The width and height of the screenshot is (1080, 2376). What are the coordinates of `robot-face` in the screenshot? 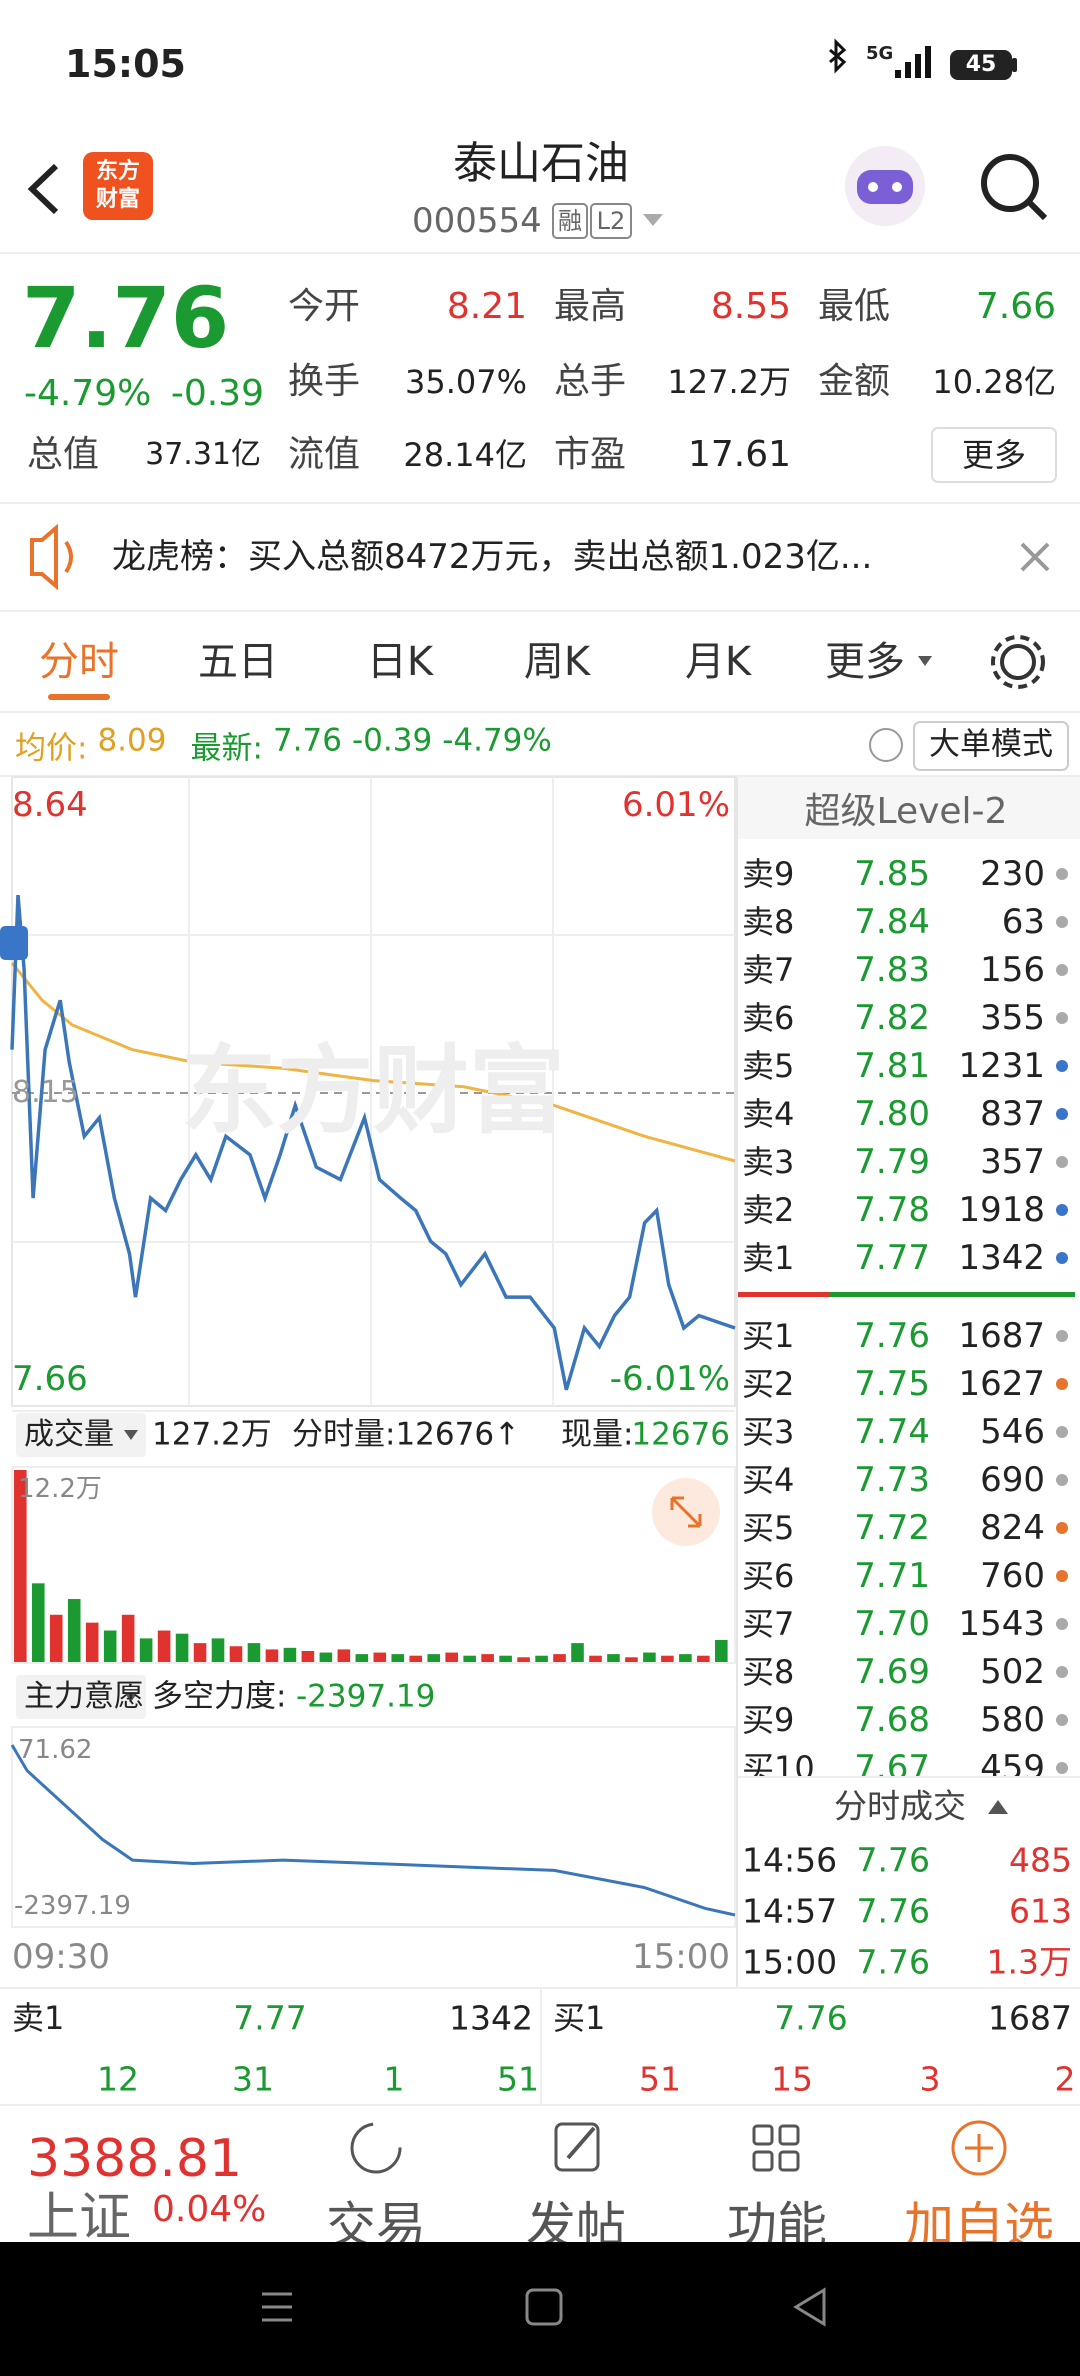 It's located at (885, 187).